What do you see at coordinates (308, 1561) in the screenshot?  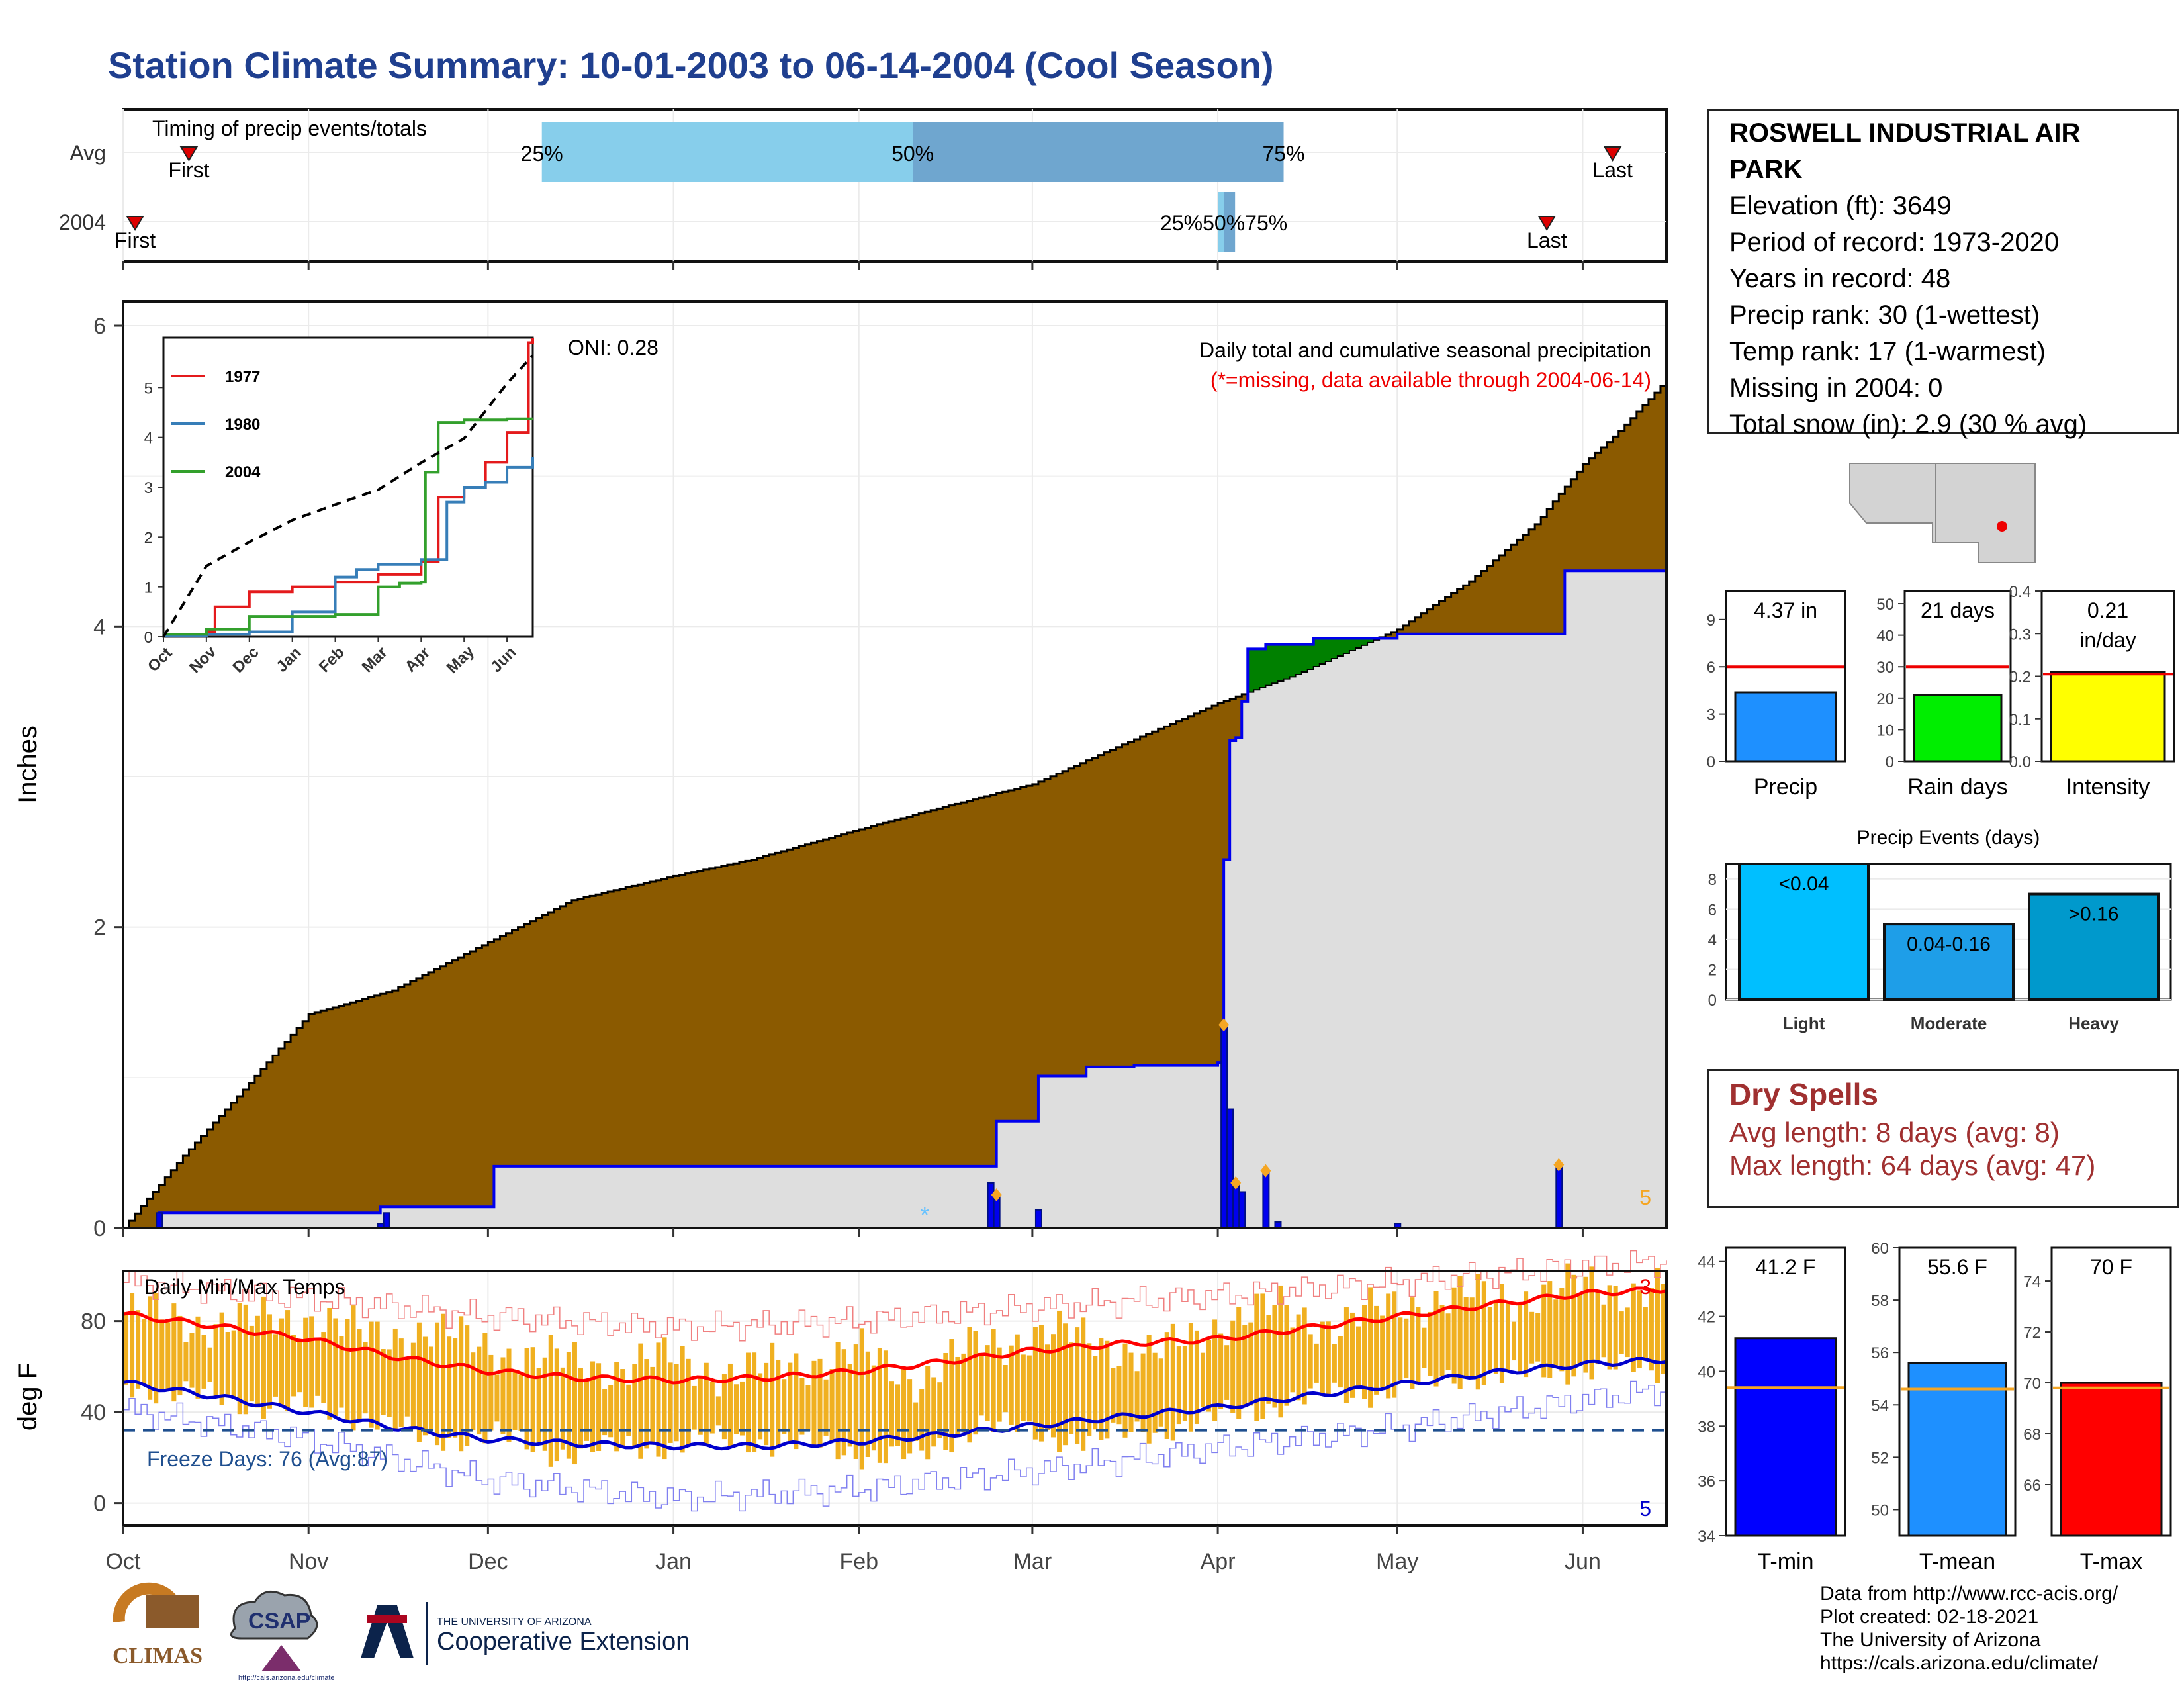 I see `temp-xtick-label: Nov` at bounding box center [308, 1561].